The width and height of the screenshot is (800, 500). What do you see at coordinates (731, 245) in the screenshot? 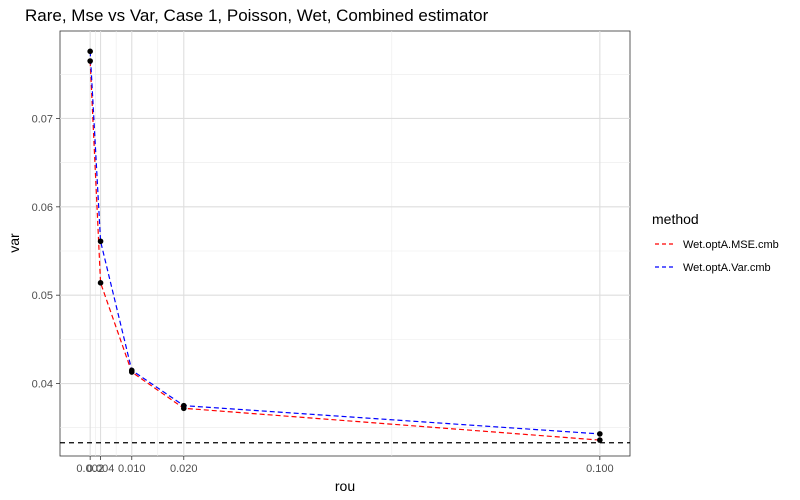
I see `legend-label-0: Wet.optA.MSE.cmb` at bounding box center [731, 245].